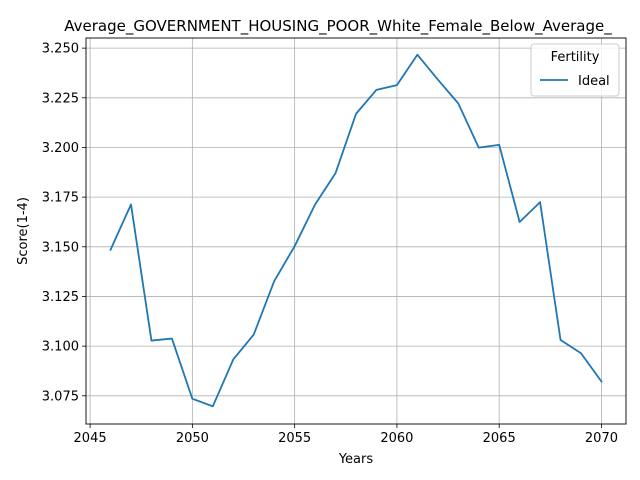 This screenshot has height=480, width=640. Describe the element at coordinates (60, 396) in the screenshot. I see `y-tick-label: 3.075` at that location.